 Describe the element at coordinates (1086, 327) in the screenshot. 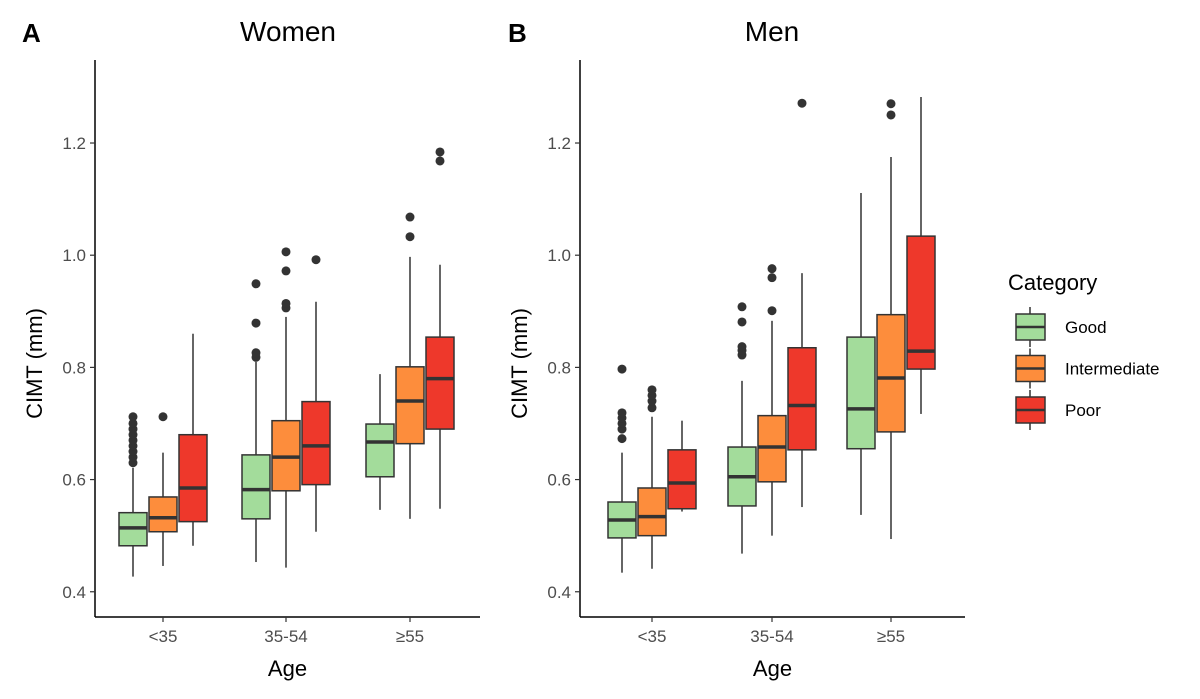

I see `legend-label: Good` at that location.